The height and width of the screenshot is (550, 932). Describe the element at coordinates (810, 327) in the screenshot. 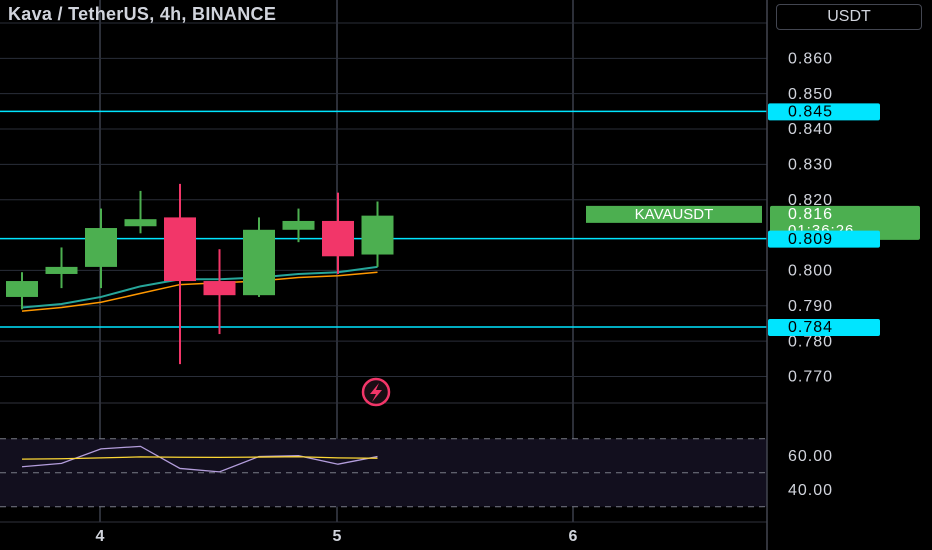

I see `level-label-0.784: 0.784` at that location.